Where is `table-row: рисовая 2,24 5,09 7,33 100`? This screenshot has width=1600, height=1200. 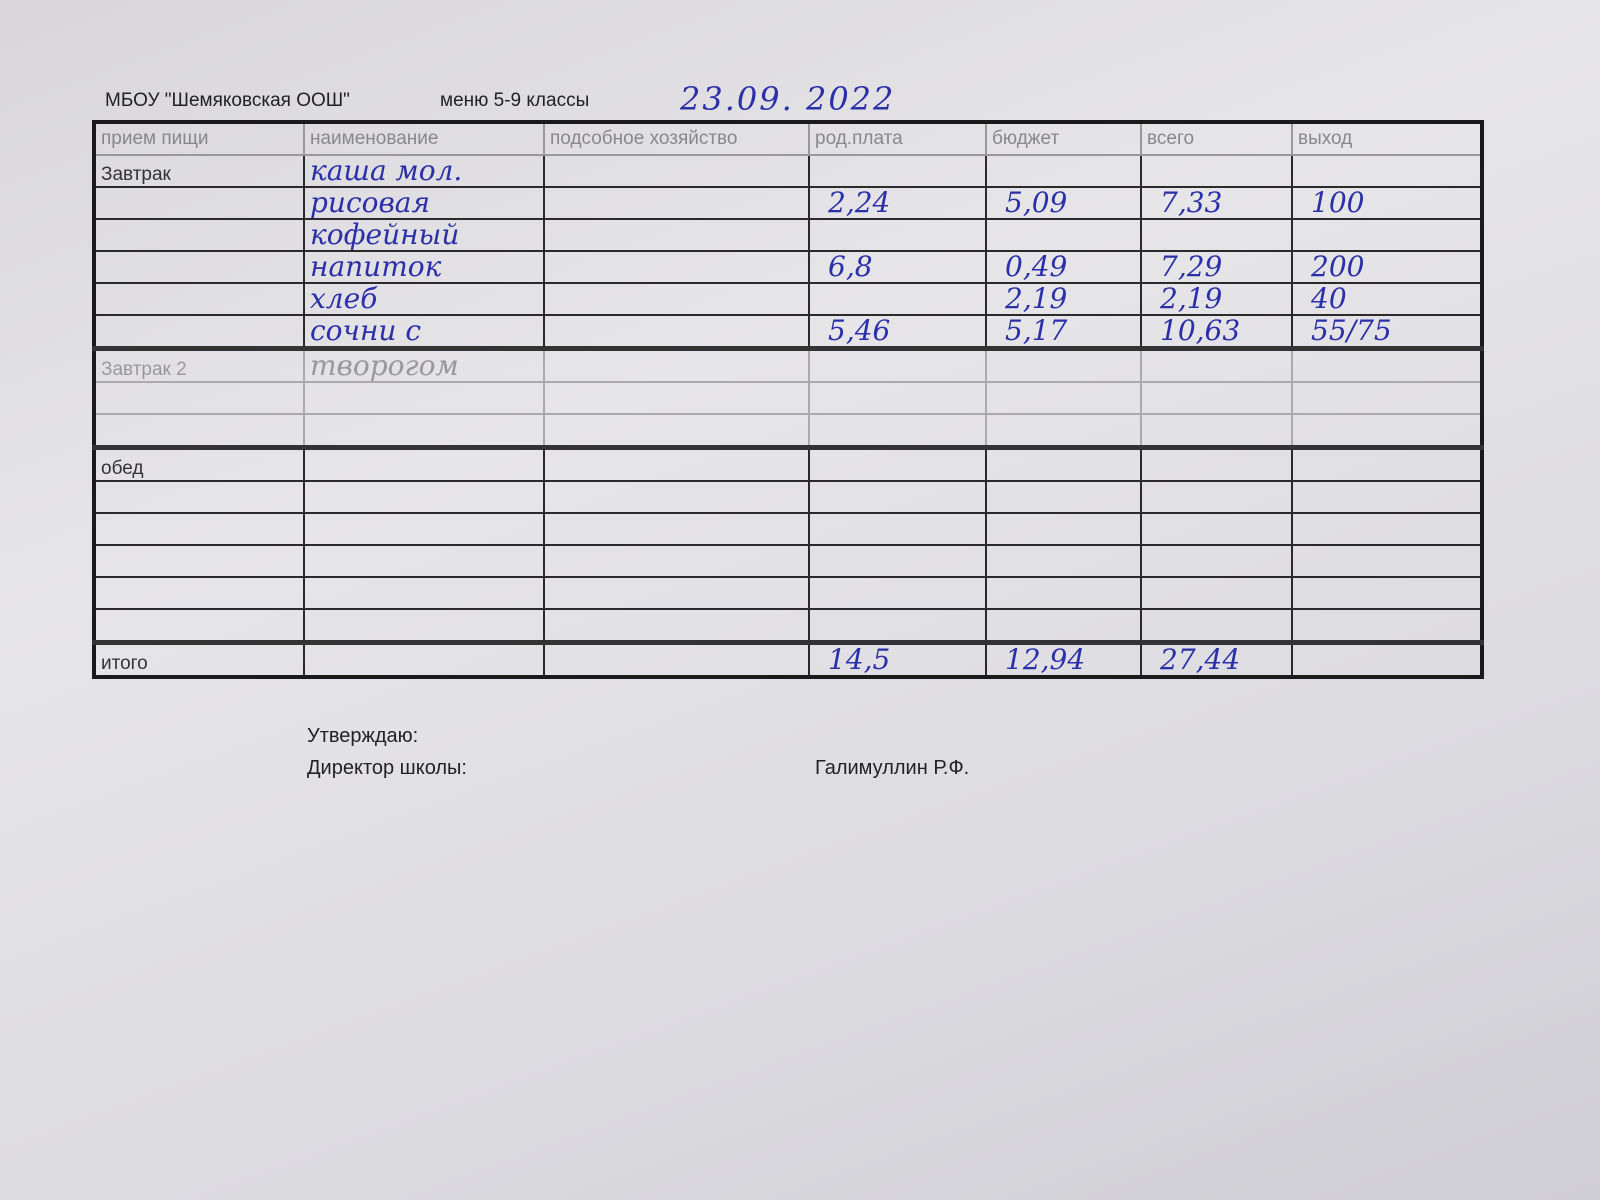
table-row: рисовая 2,24 5,09 7,33 100 is located at coordinates (788, 203).